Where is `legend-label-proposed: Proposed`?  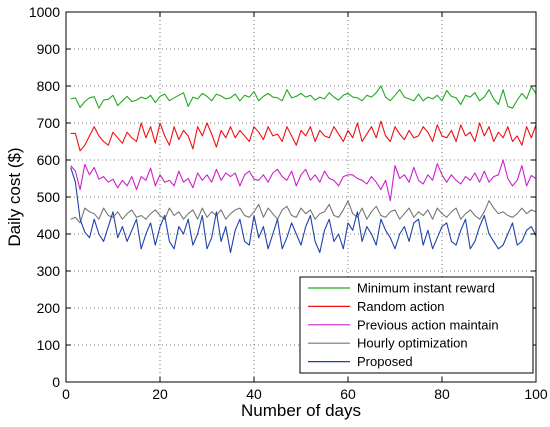
legend-label-proposed: Proposed is located at coordinates (385, 361).